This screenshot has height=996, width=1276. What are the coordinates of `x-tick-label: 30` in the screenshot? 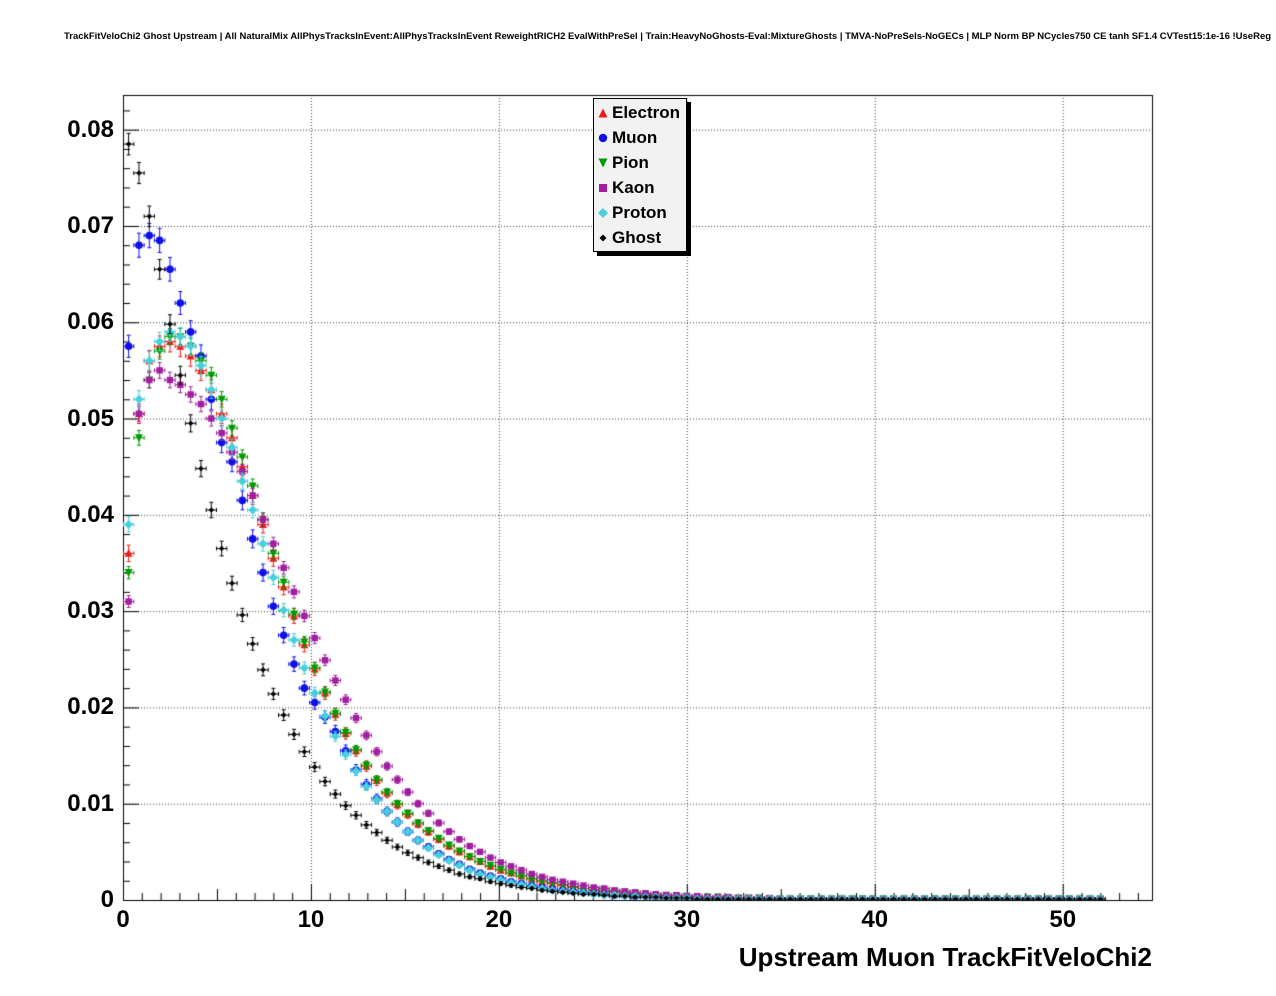 It's located at (687, 919).